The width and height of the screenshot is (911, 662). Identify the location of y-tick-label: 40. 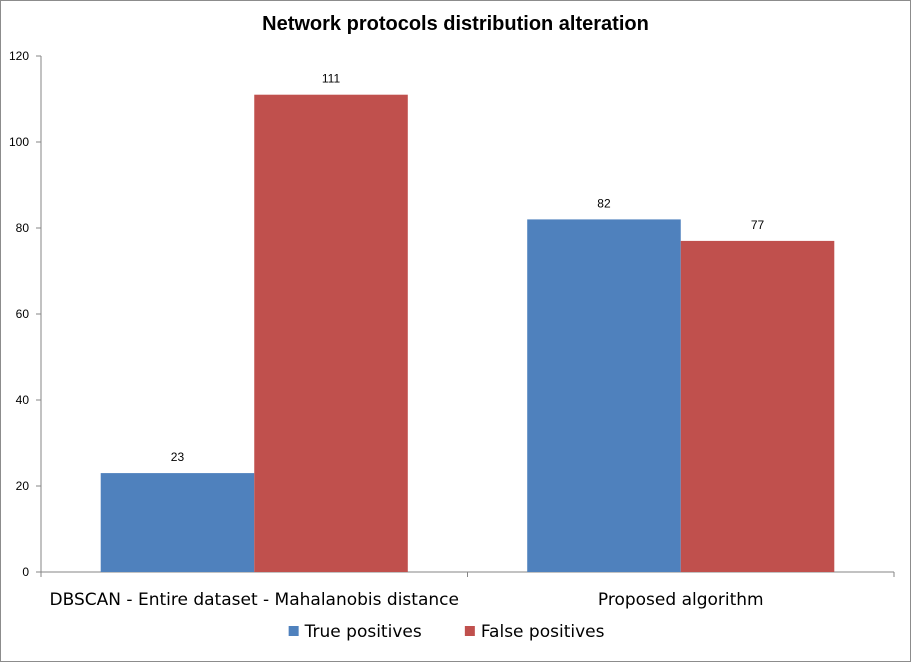
(23, 400).